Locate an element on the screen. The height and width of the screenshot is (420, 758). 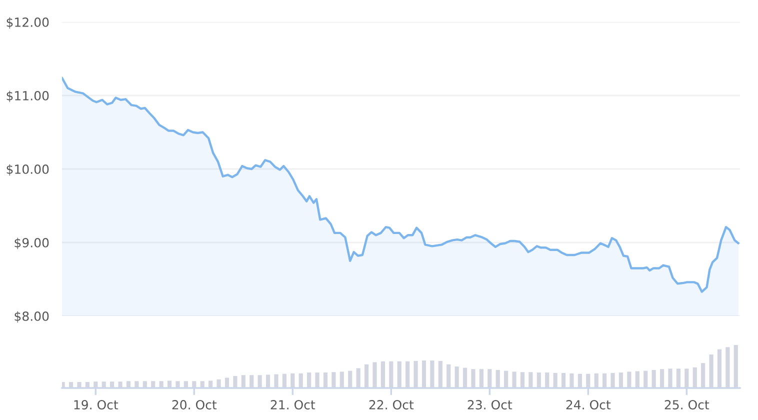
y-tick-label: $11.00 is located at coordinates (27, 96).